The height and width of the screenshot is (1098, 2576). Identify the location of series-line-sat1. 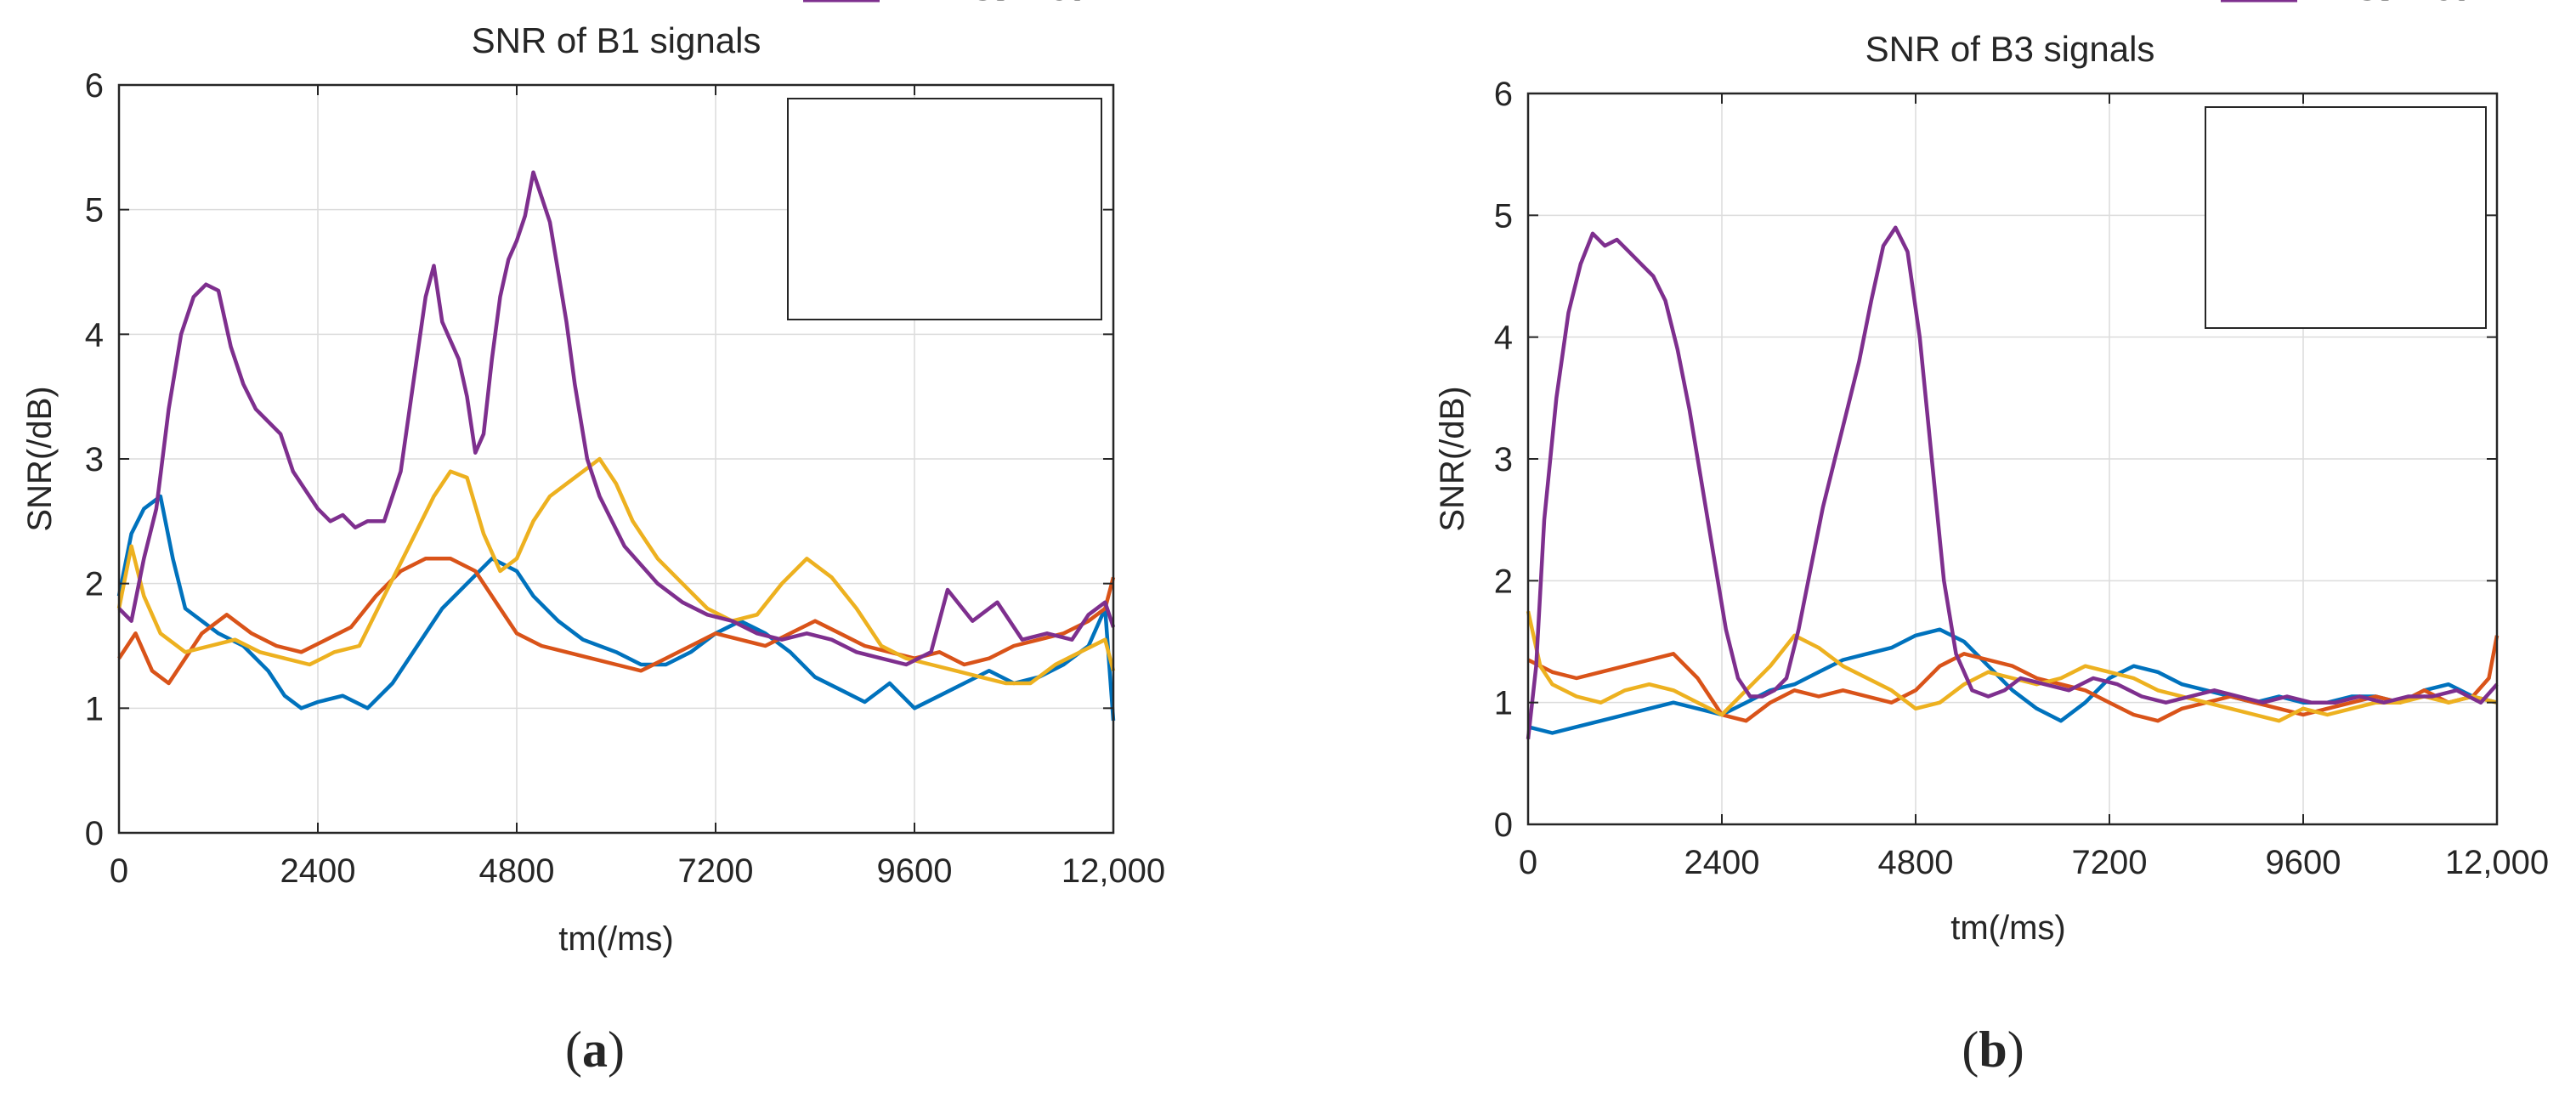
(2012, 681).